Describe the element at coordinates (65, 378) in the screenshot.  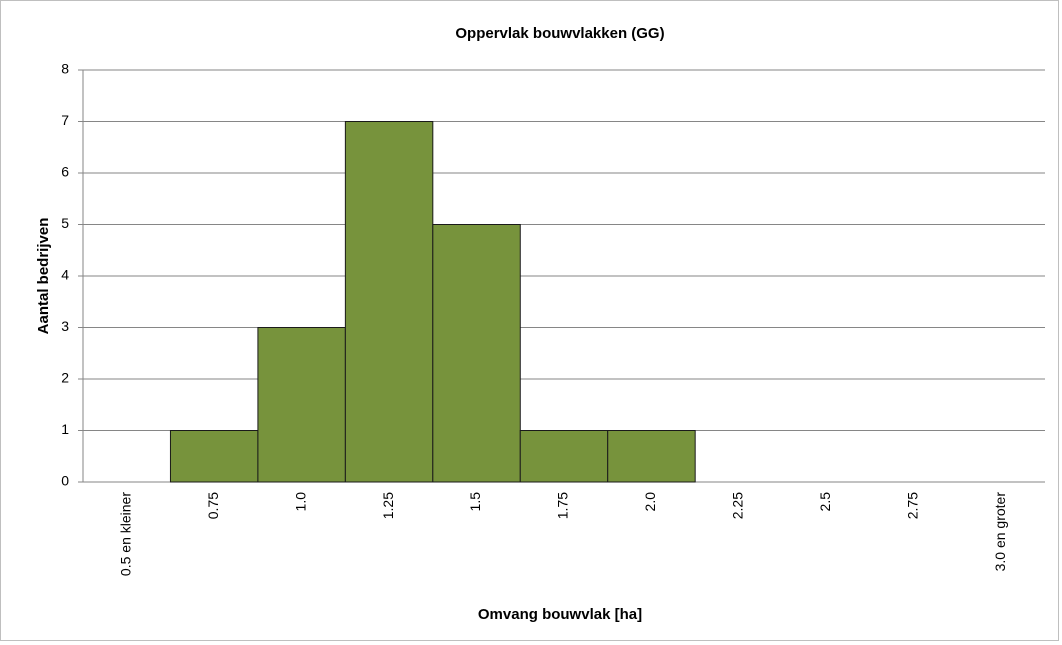
I see `y-tick-label: 2` at that location.